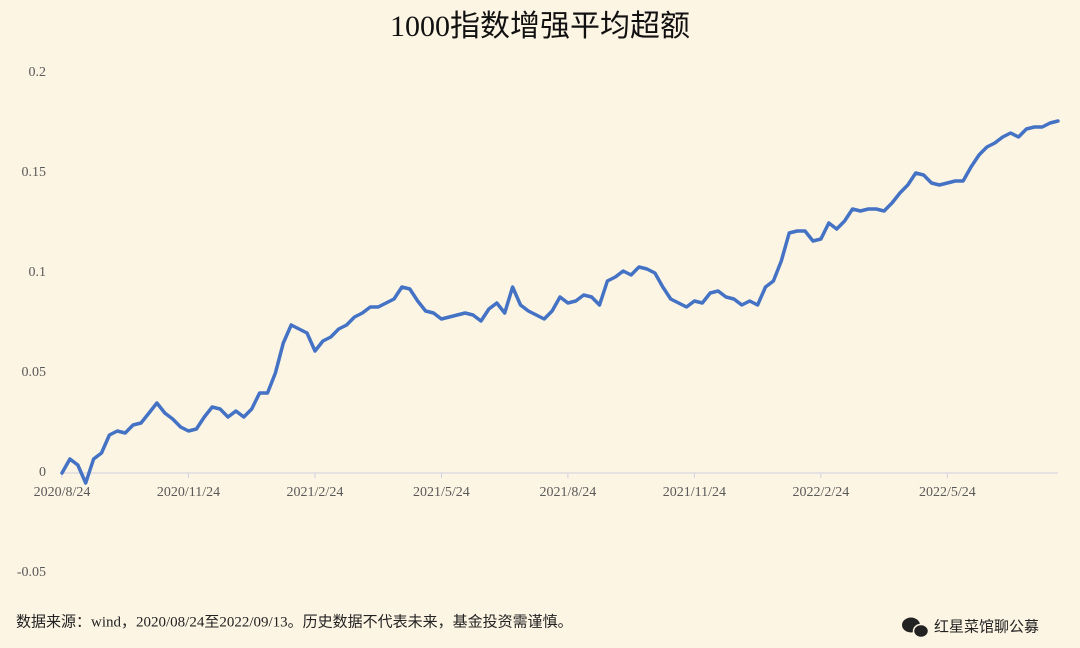  What do you see at coordinates (568, 492) in the screenshot?
I see `x-tick-label: 2021/8/24` at bounding box center [568, 492].